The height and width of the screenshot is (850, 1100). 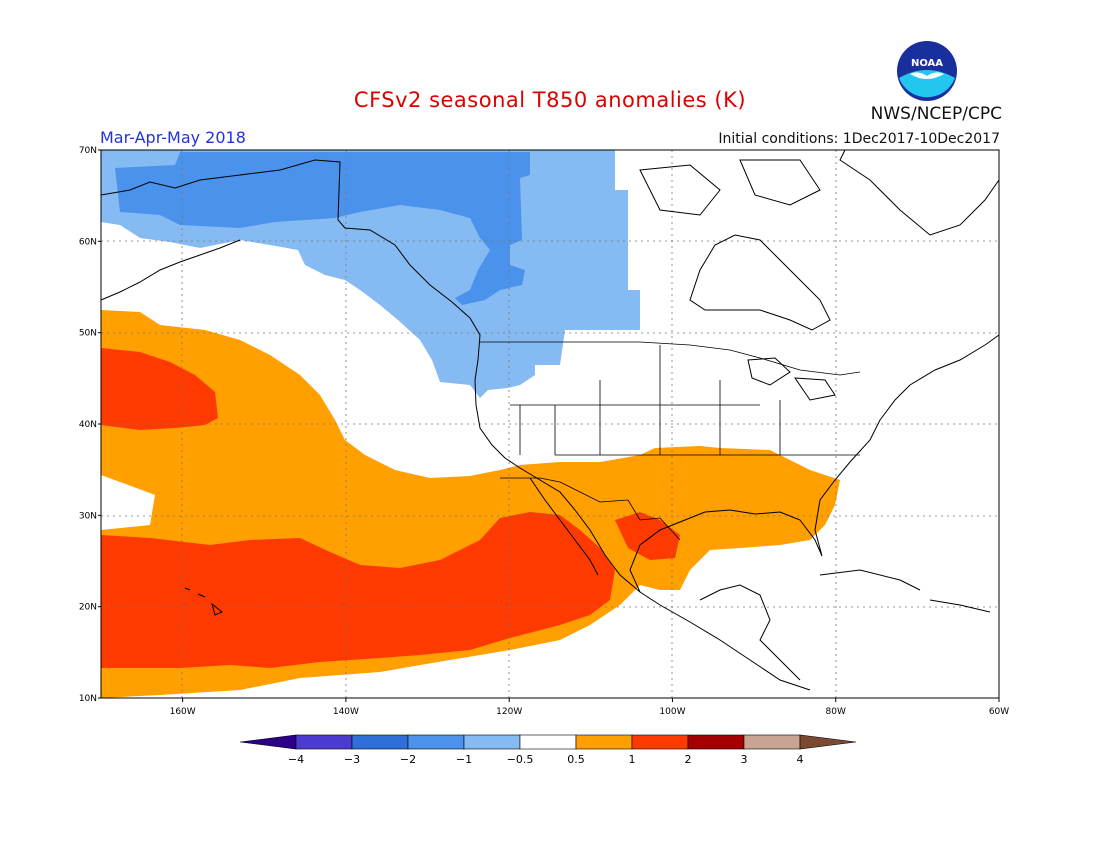 What do you see at coordinates (183, 712) in the screenshot?
I see `lon-tick-label: 160W` at bounding box center [183, 712].